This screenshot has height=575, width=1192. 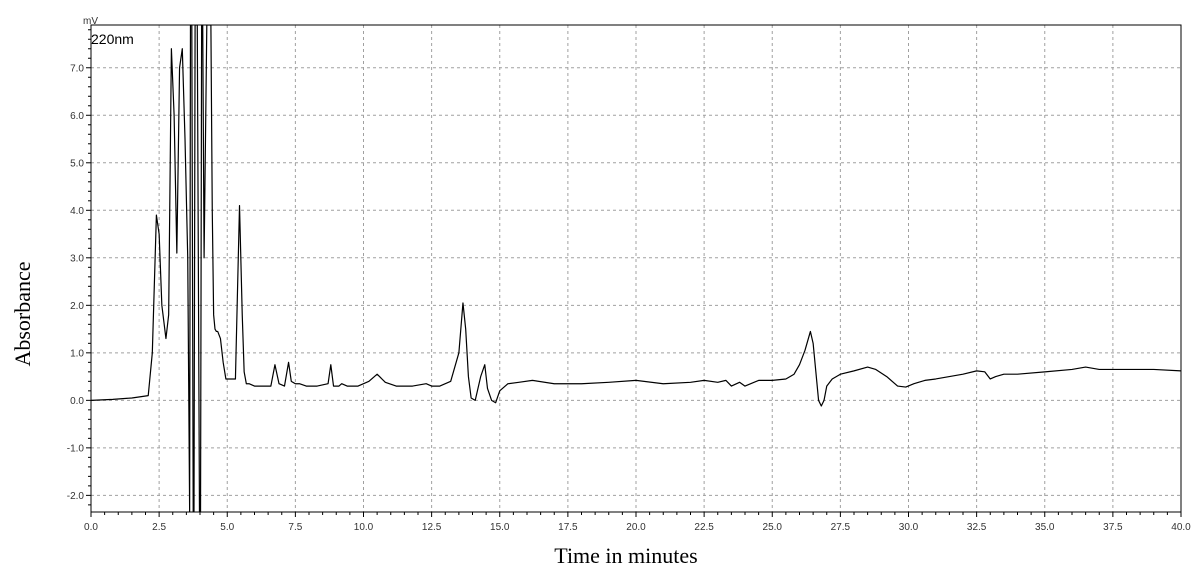 I want to click on x-tick-label: 27.5, so click(x=841, y=527).